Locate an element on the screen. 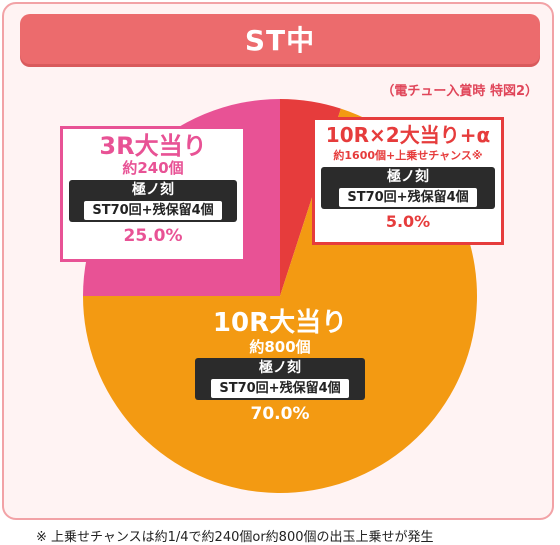  mode-detail-10r-double: ST70回+残保留4個 is located at coordinates (408, 197).